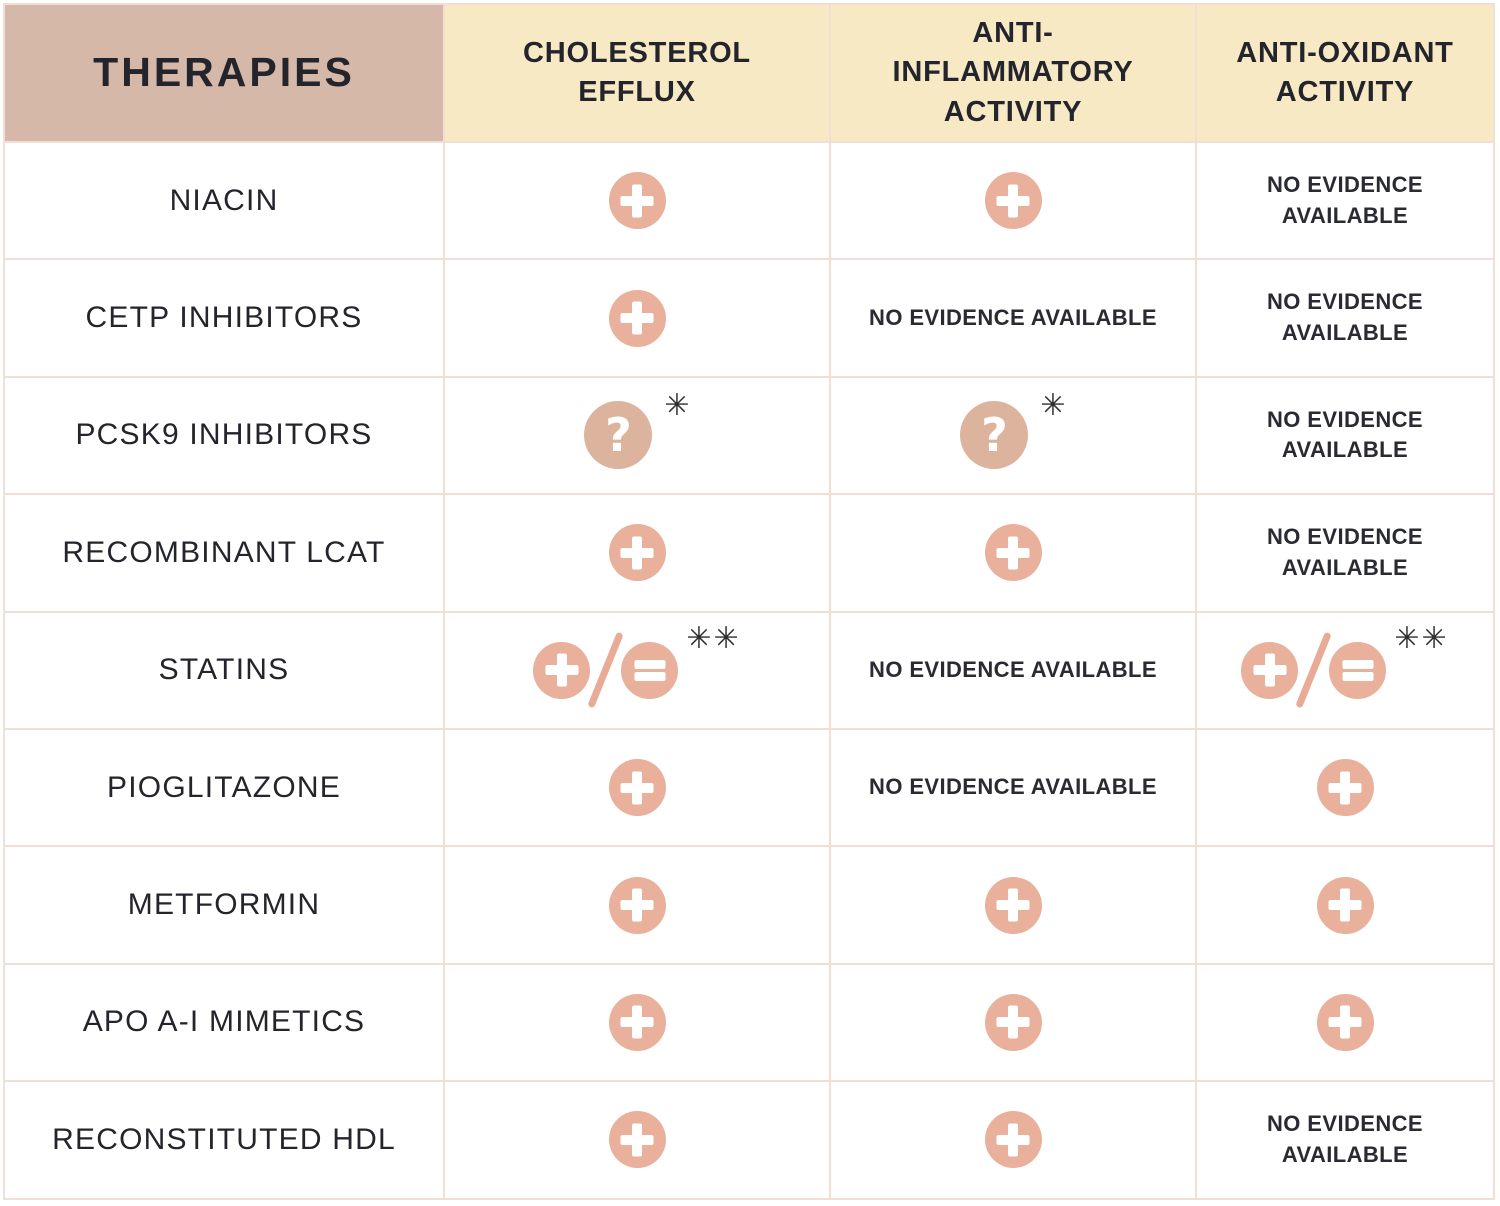 The image size is (1500, 1206). What do you see at coordinates (224, 1140) in the screenshot?
I see `therapy-label-reconstituted-hdl: RECONSTITUTED HDL` at bounding box center [224, 1140].